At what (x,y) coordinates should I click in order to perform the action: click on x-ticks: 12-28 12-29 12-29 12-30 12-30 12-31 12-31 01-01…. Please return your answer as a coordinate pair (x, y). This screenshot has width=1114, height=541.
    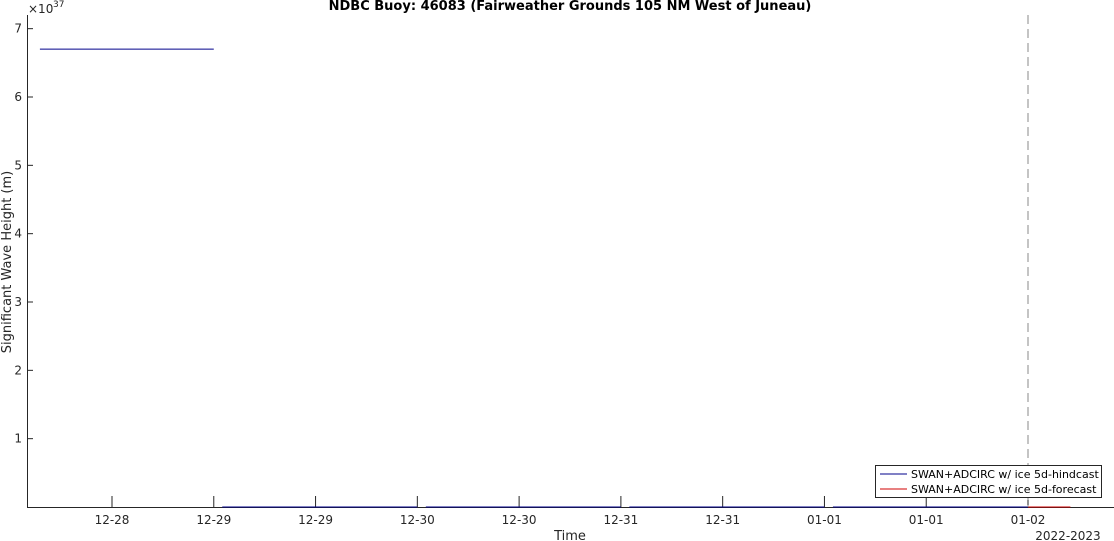
    Looking at the image, I should click on (570, 511).